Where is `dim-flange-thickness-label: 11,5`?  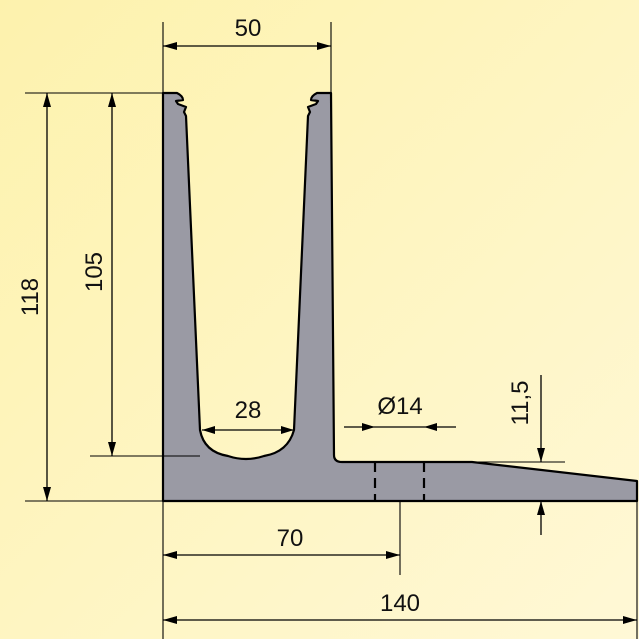
dim-flange-thickness-label: 11,5 is located at coordinates (520, 403).